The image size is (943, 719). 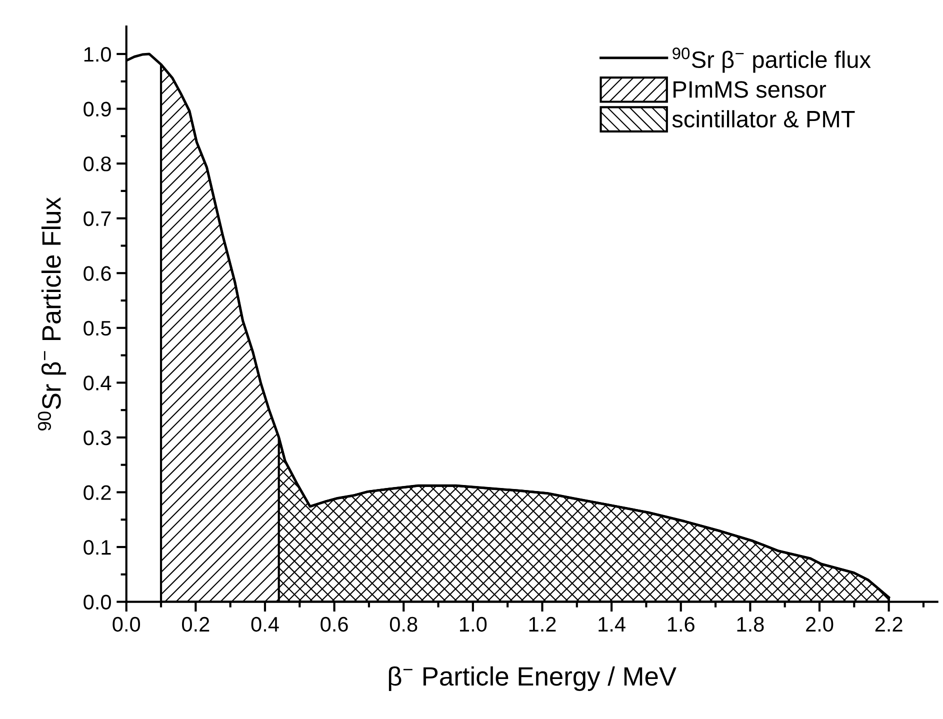 What do you see at coordinates (97, 164) in the screenshot?
I see `y-tick-label: 0.8` at bounding box center [97, 164].